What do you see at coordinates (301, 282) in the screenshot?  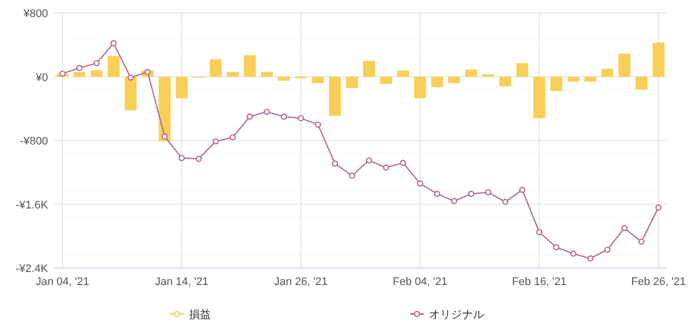 I see `x-tick-label: Jan 26, '21` at bounding box center [301, 282].